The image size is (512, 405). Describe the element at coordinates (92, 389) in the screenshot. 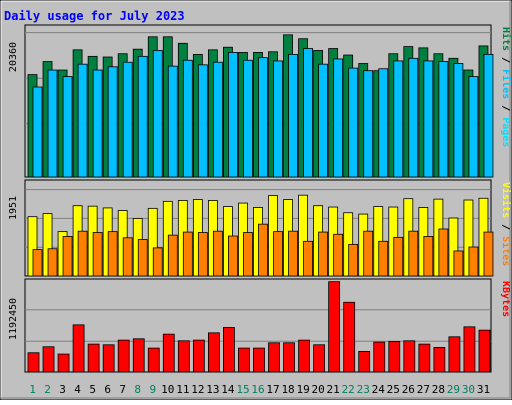

I see `x-tick-day-5: 5` at that location.